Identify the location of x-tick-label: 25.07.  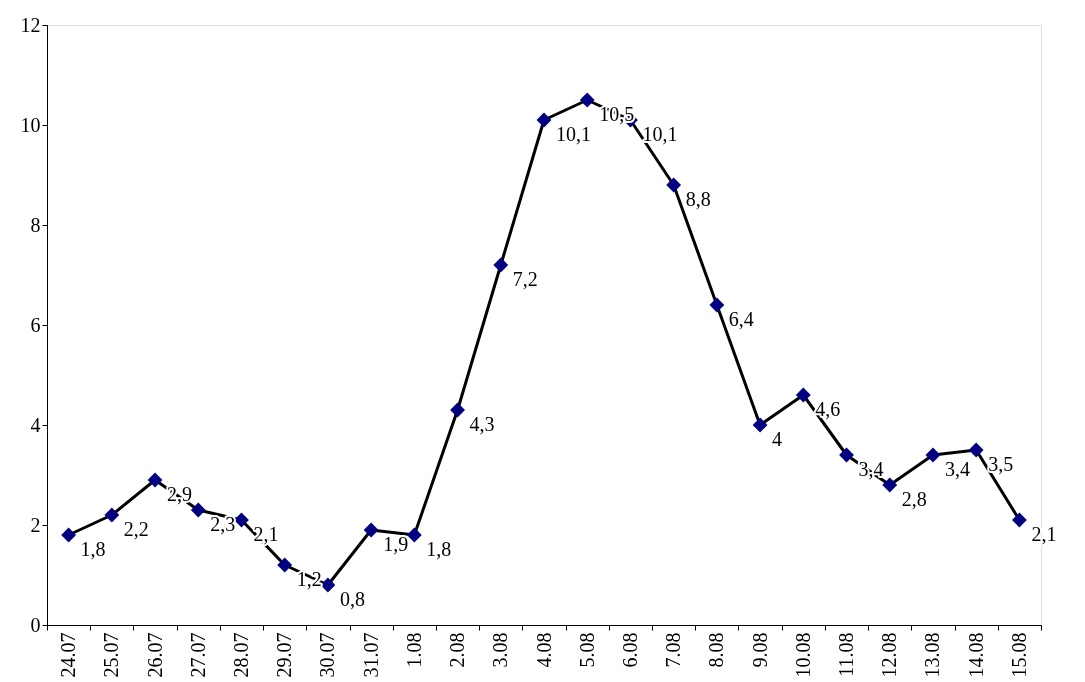
(111, 655).